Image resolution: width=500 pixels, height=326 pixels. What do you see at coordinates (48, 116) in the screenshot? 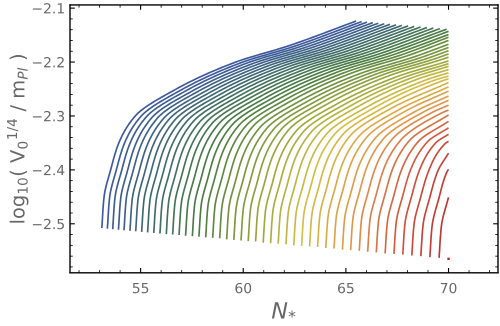
I see `y-tick-label: −2.3` at bounding box center [48, 116].